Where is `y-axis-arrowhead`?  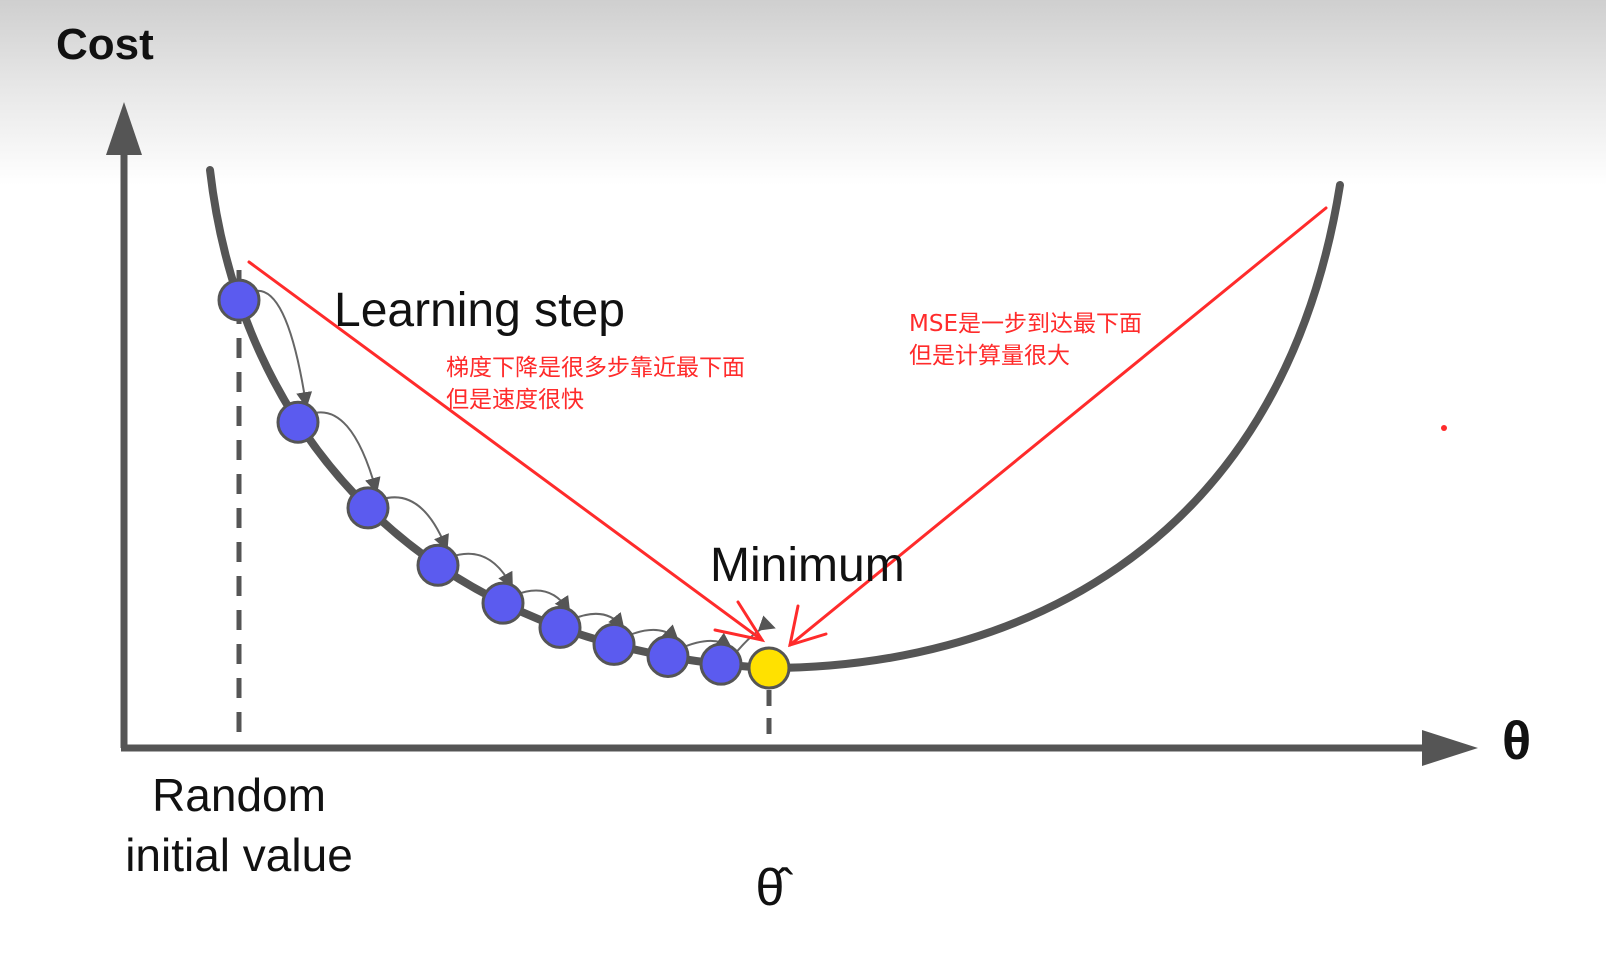
y-axis-arrowhead is located at coordinates (124, 128).